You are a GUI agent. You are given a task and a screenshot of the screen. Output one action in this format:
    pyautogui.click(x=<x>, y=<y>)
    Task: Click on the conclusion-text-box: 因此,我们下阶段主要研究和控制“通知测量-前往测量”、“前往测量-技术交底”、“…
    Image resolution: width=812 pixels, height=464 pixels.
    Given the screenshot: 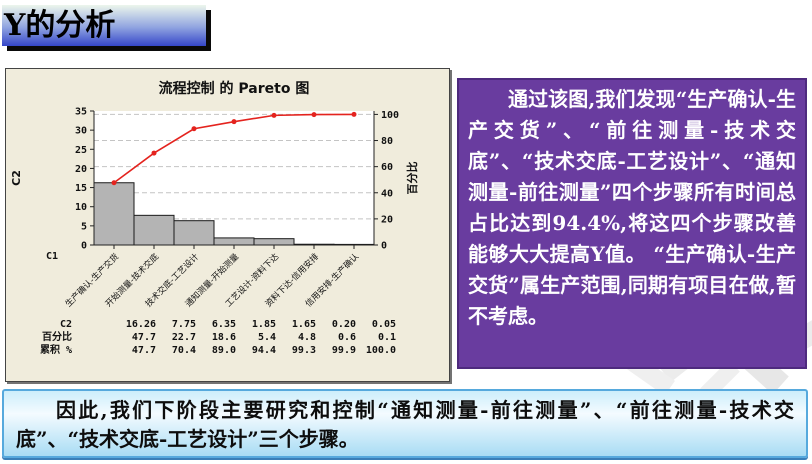 What is the action you would take?
    pyautogui.click(x=405, y=423)
    